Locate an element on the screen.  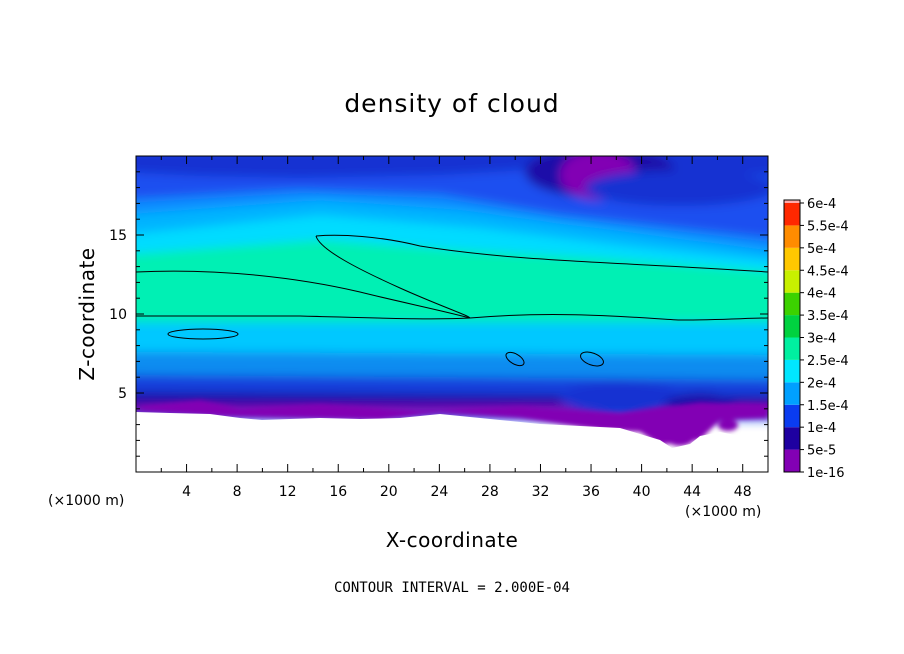
colorbar-label: 2.5e-4 is located at coordinates (828, 361).